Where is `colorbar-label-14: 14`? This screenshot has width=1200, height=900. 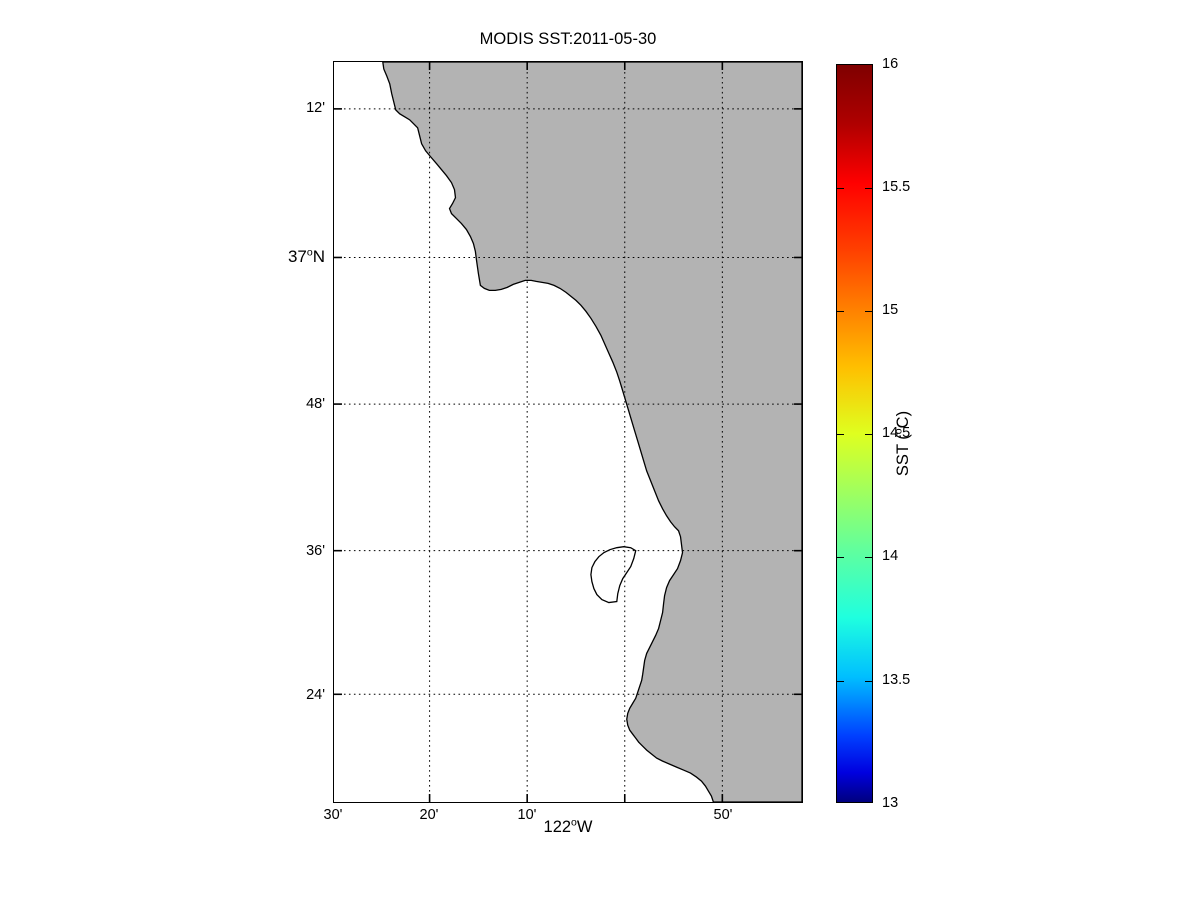
colorbar-label-14: 14 is located at coordinates (890, 556).